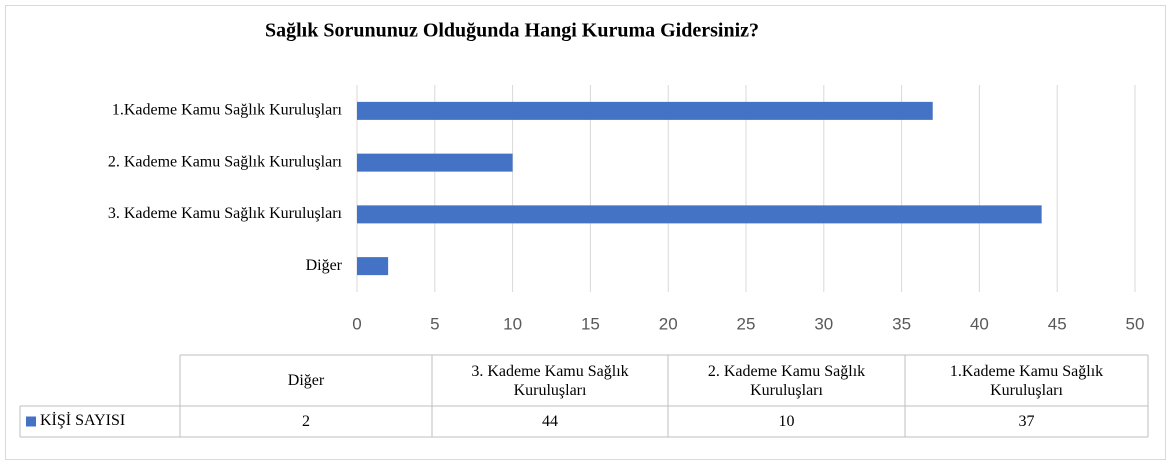 This screenshot has width=1171, height=465. What do you see at coordinates (746, 323) in the screenshot?
I see `x-tick-label: 25` at bounding box center [746, 323].